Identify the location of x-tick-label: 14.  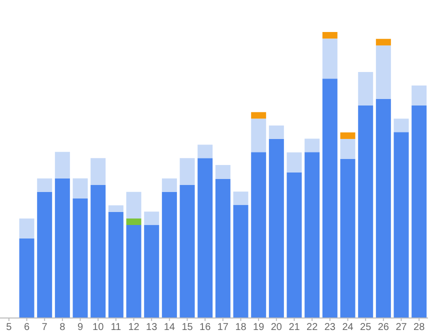
(170, 327).